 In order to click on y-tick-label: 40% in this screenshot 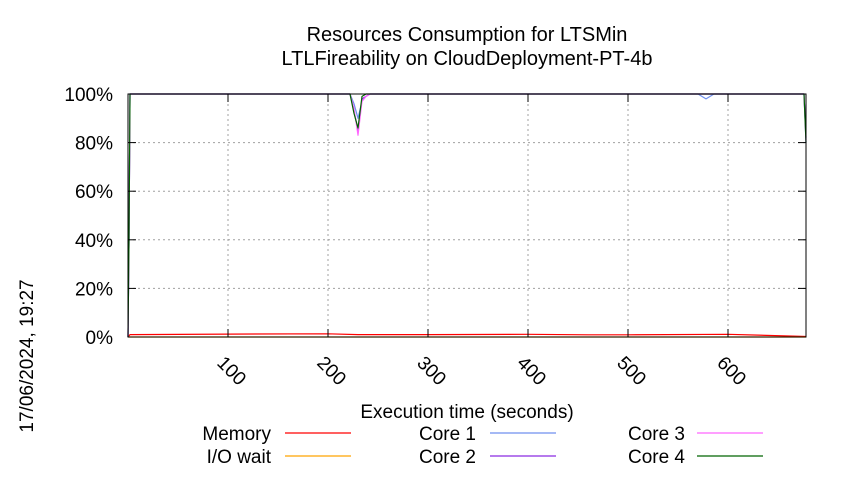, I will do `click(94, 241)`.